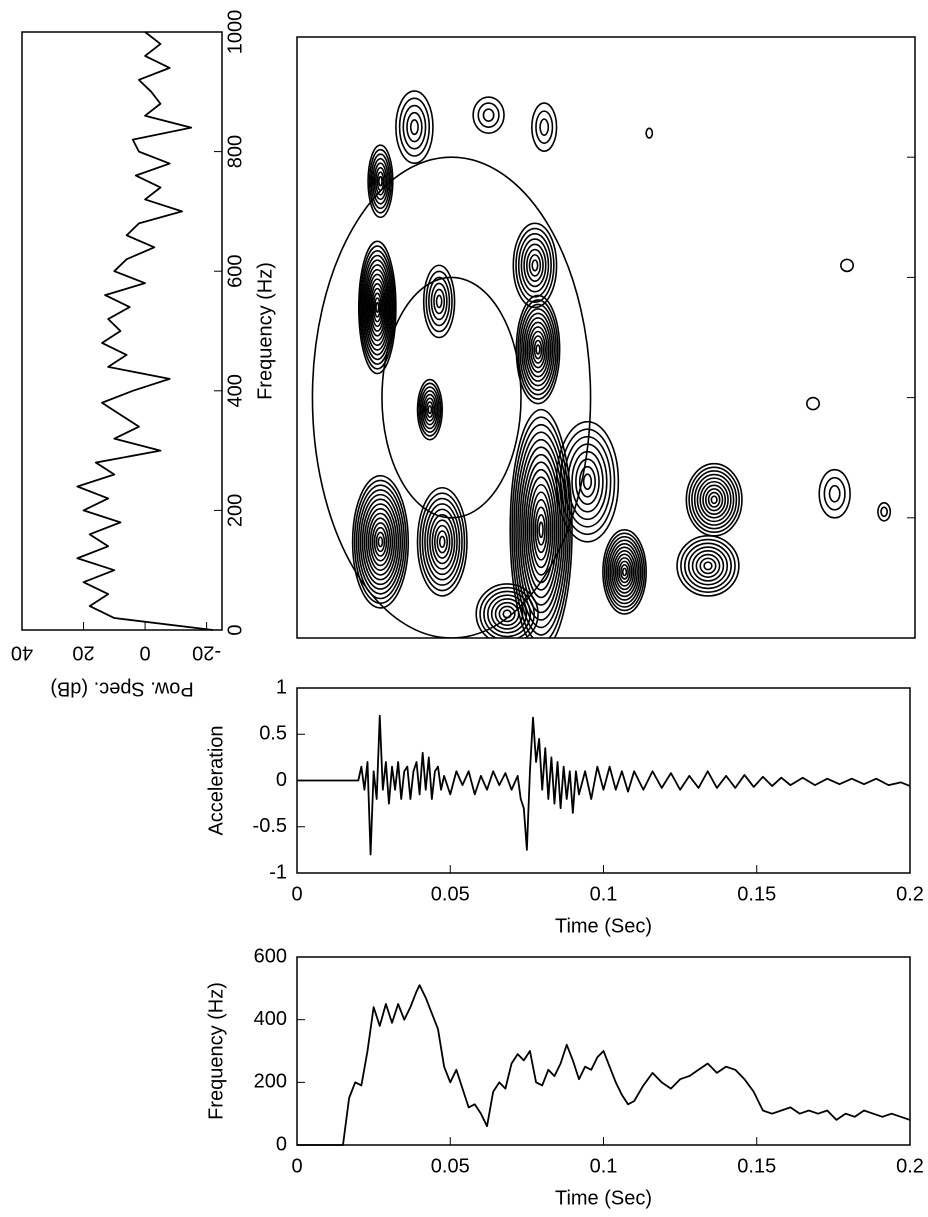 The width and height of the screenshot is (928, 1217). What do you see at coordinates (216, 1051) in the screenshot?
I see `y-axis-title: Frequency (Hz)` at bounding box center [216, 1051].